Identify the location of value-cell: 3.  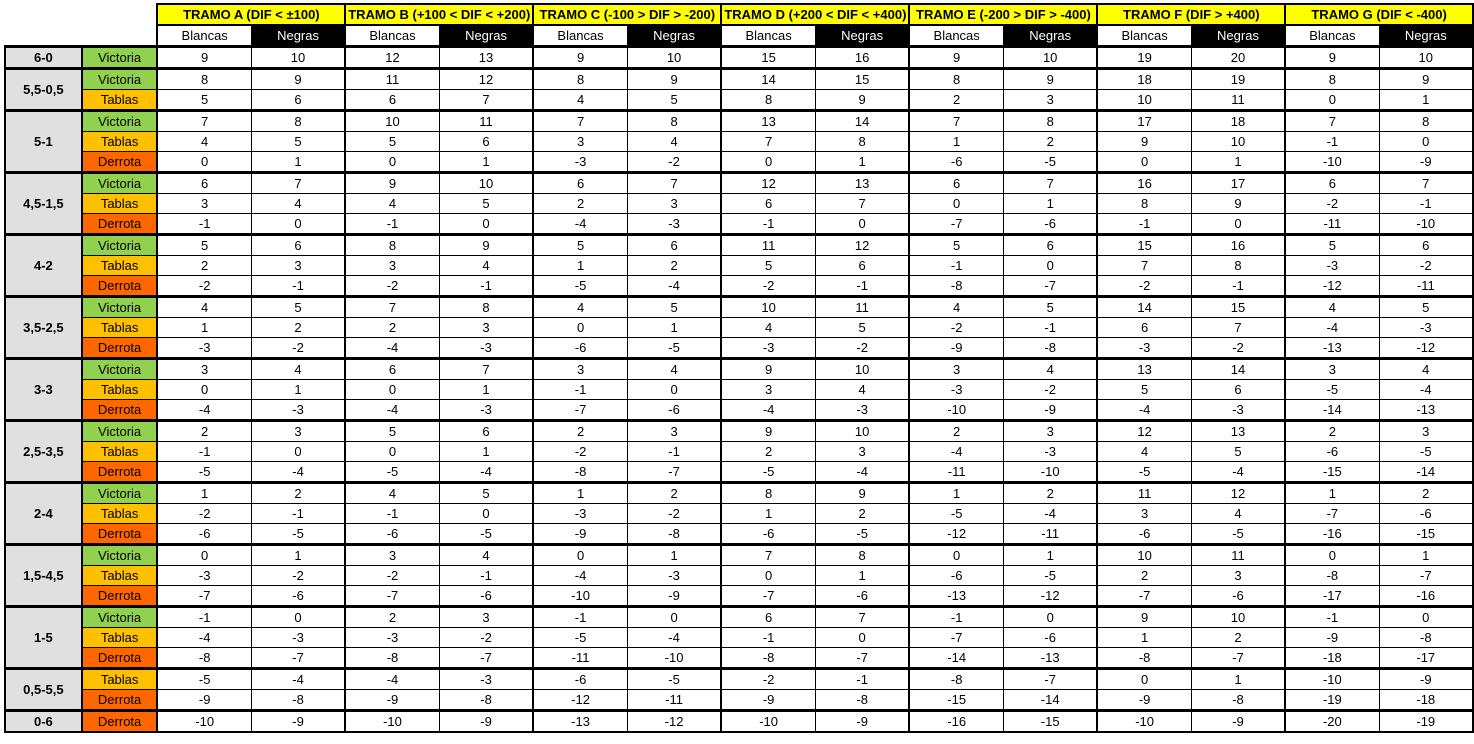
(392, 554).